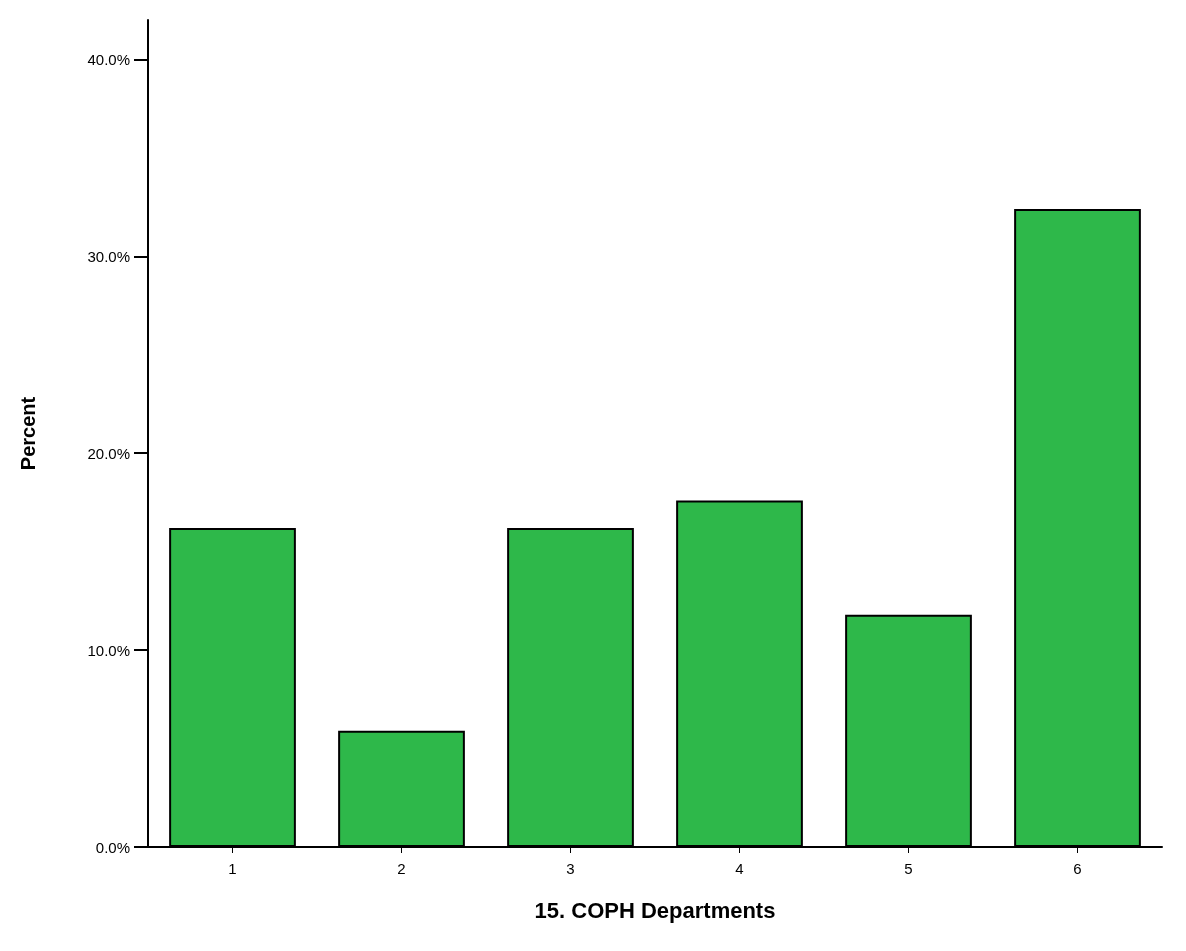  What do you see at coordinates (232, 868) in the screenshot?
I see `x-tick-label: 1` at bounding box center [232, 868].